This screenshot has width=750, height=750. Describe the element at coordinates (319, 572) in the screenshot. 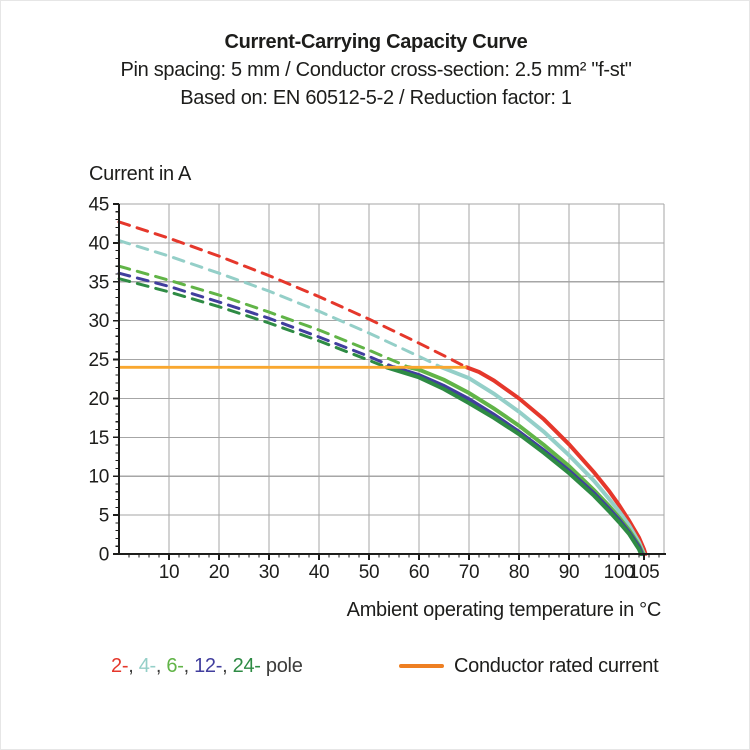

I see `x-tick-label-40: 40` at that location.